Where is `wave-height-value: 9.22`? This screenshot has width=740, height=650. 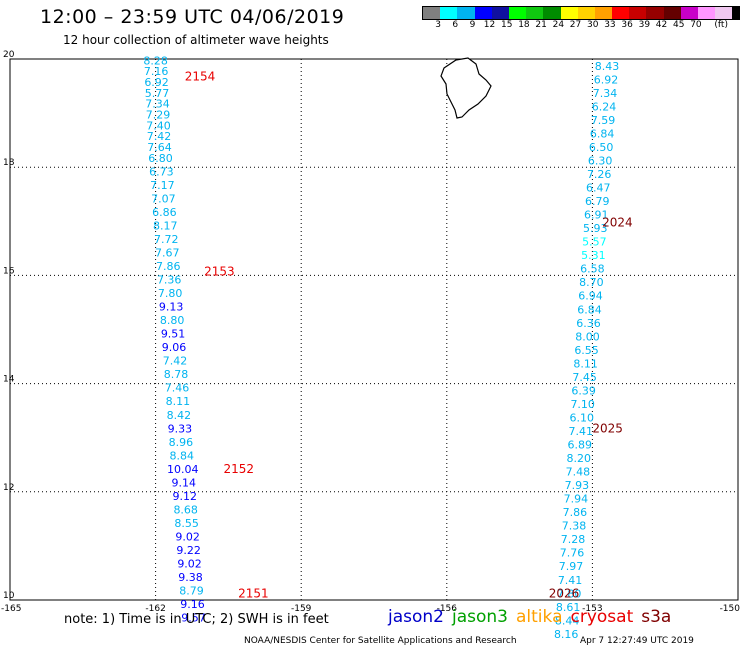
wave-height-value: 9.22 is located at coordinates (188, 550).